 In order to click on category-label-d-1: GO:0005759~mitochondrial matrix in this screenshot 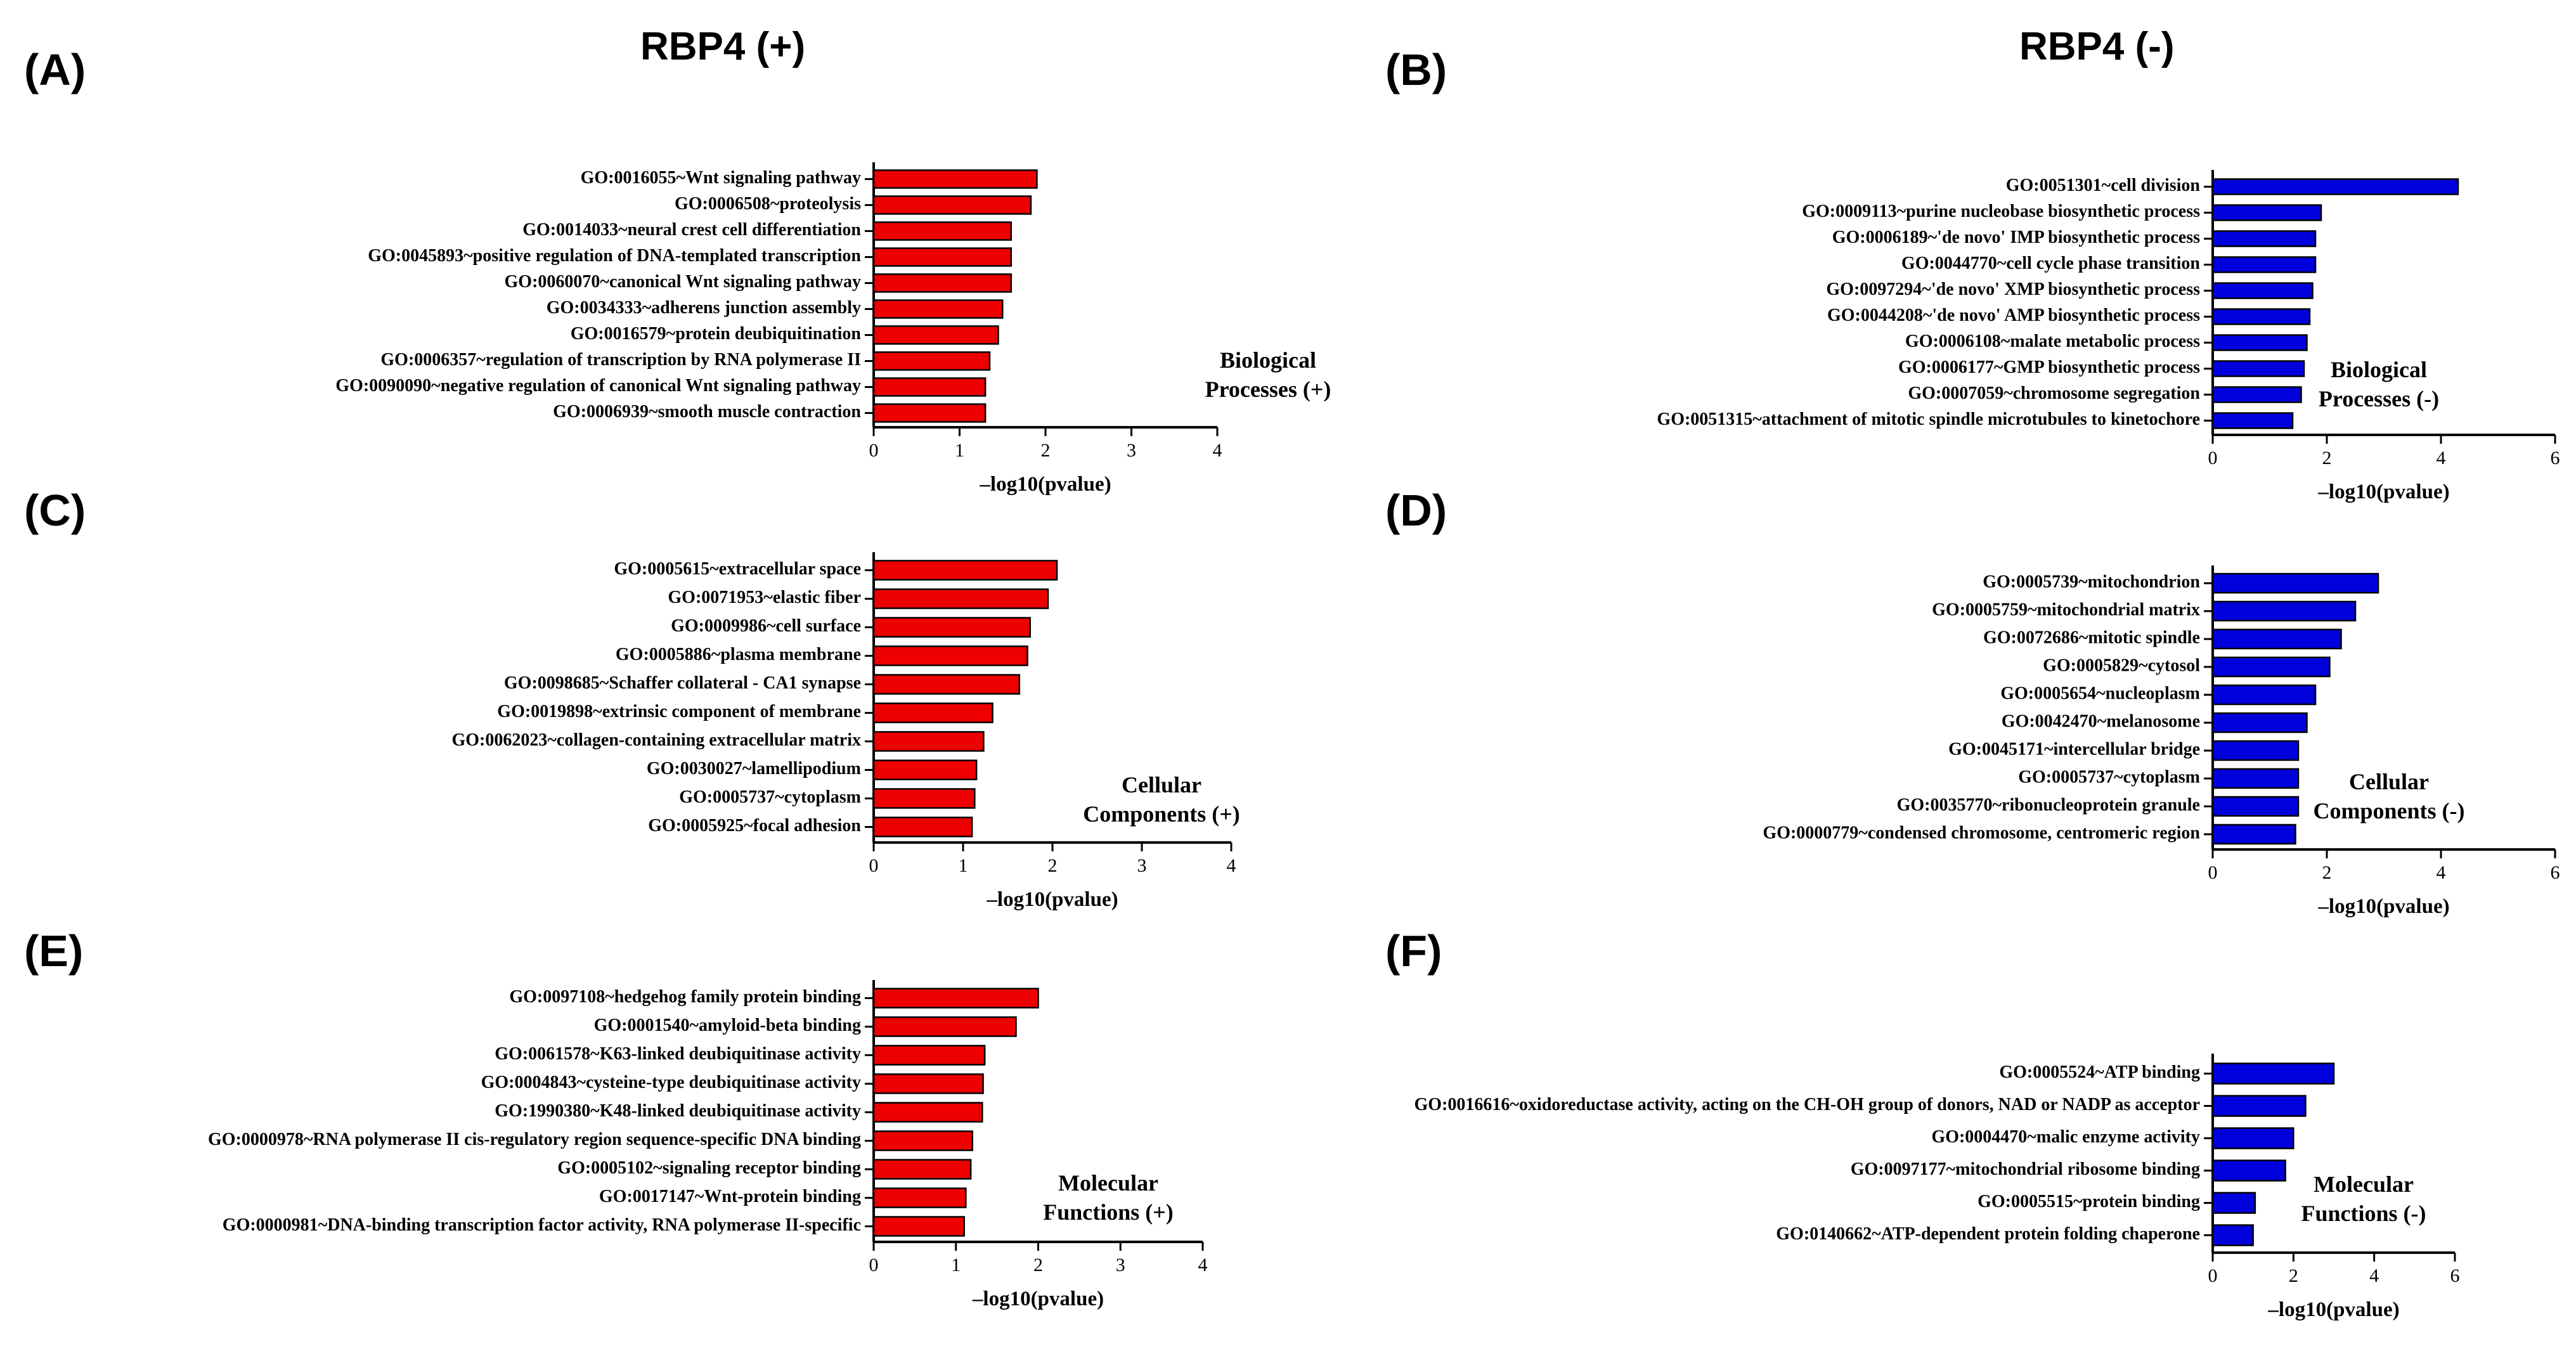, I will do `click(2066, 609)`.